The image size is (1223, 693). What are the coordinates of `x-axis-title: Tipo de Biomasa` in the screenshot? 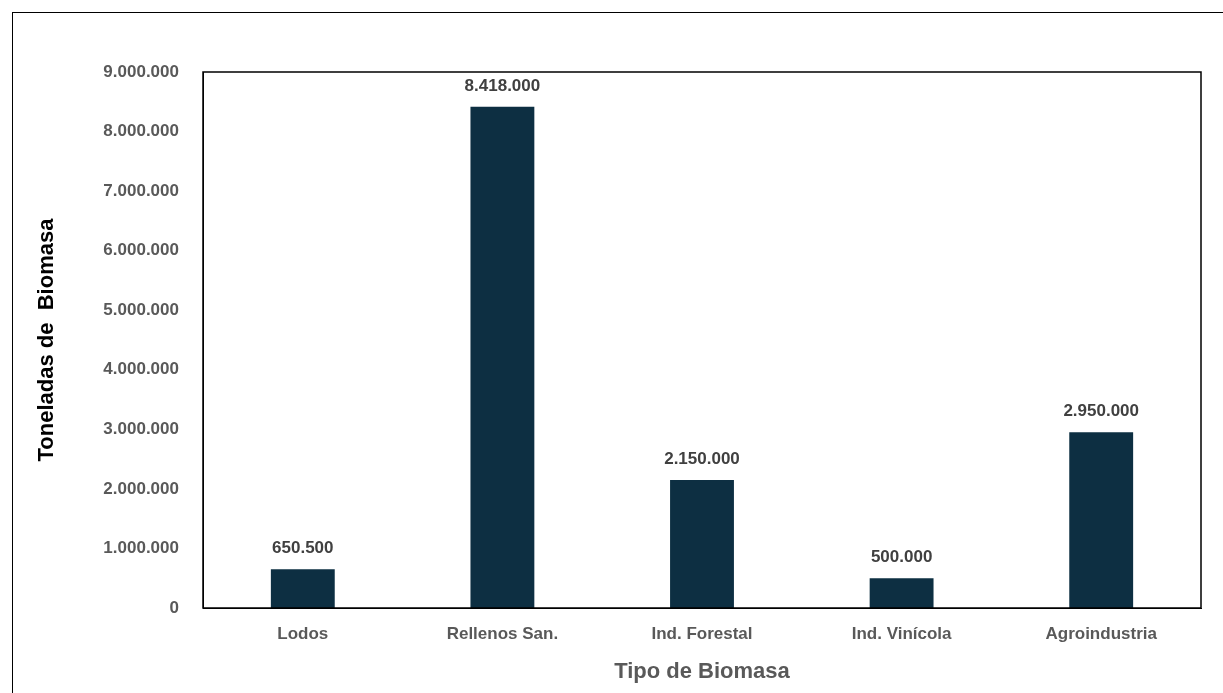 It's located at (702, 670).